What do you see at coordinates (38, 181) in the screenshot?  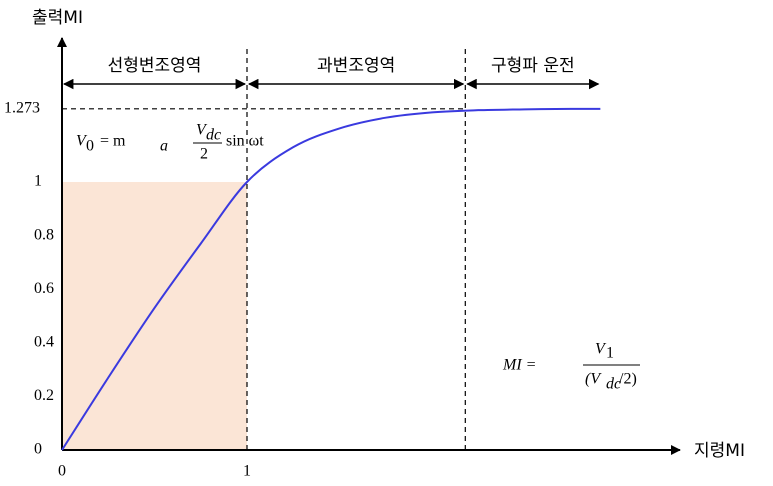 I see `y-tick-label: 1` at bounding box center [38, 181].